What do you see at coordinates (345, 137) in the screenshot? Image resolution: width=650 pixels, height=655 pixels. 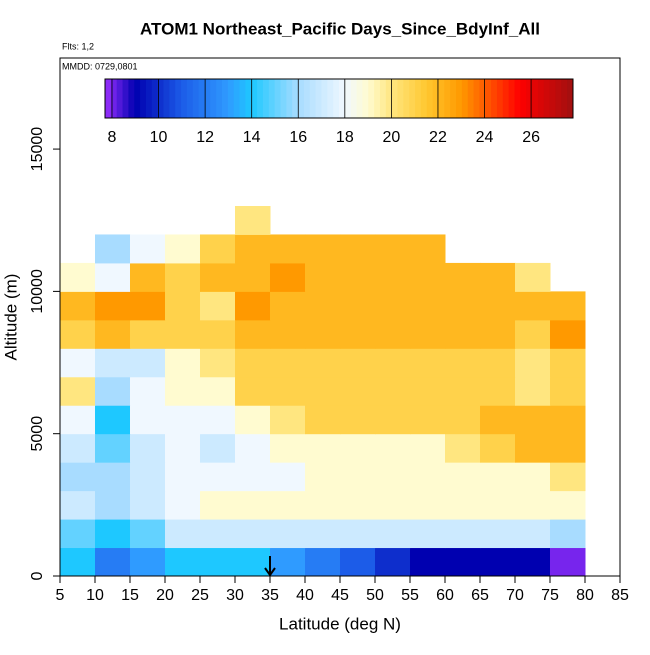 I see `colorbar-tick-label: 18` at bounding box center [345, 137].